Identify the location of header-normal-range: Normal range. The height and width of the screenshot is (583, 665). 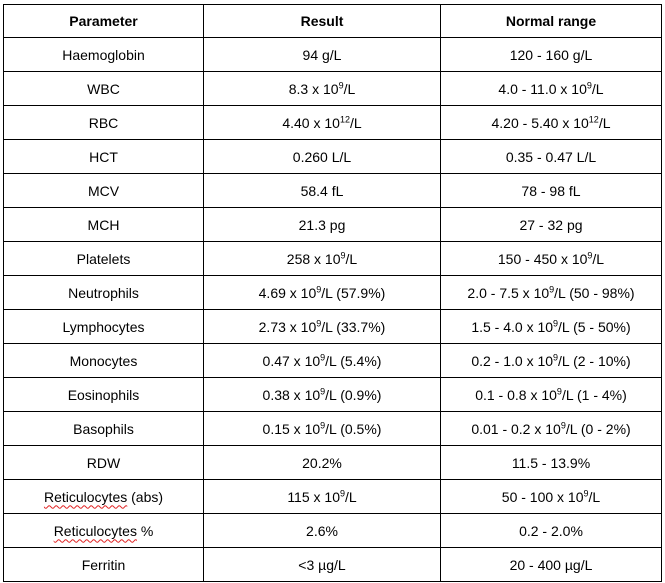
(551, 21).